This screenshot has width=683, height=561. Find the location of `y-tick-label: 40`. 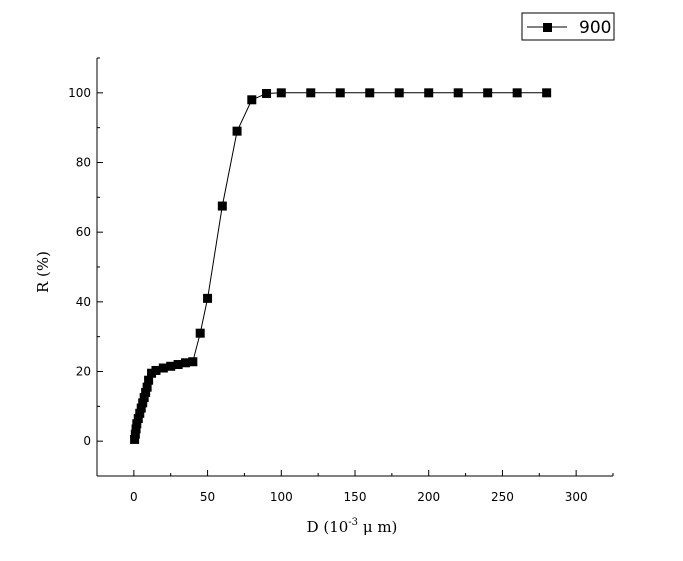

y-tick-label: 40 is located at coordinates (83, 302).